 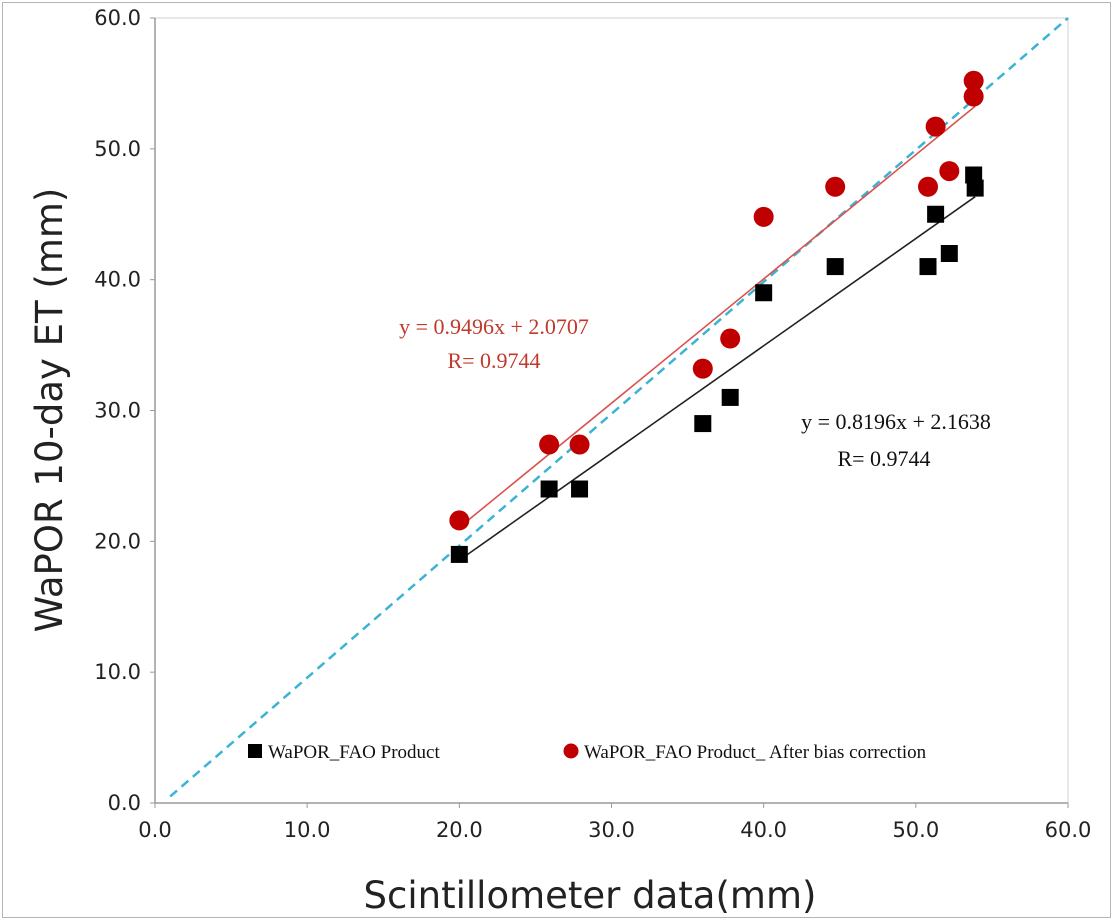 What do you see at coordinates (117, 18) in the screenshot?
I see `y-tick-label: 60.0` at bounding box center [117, 18].